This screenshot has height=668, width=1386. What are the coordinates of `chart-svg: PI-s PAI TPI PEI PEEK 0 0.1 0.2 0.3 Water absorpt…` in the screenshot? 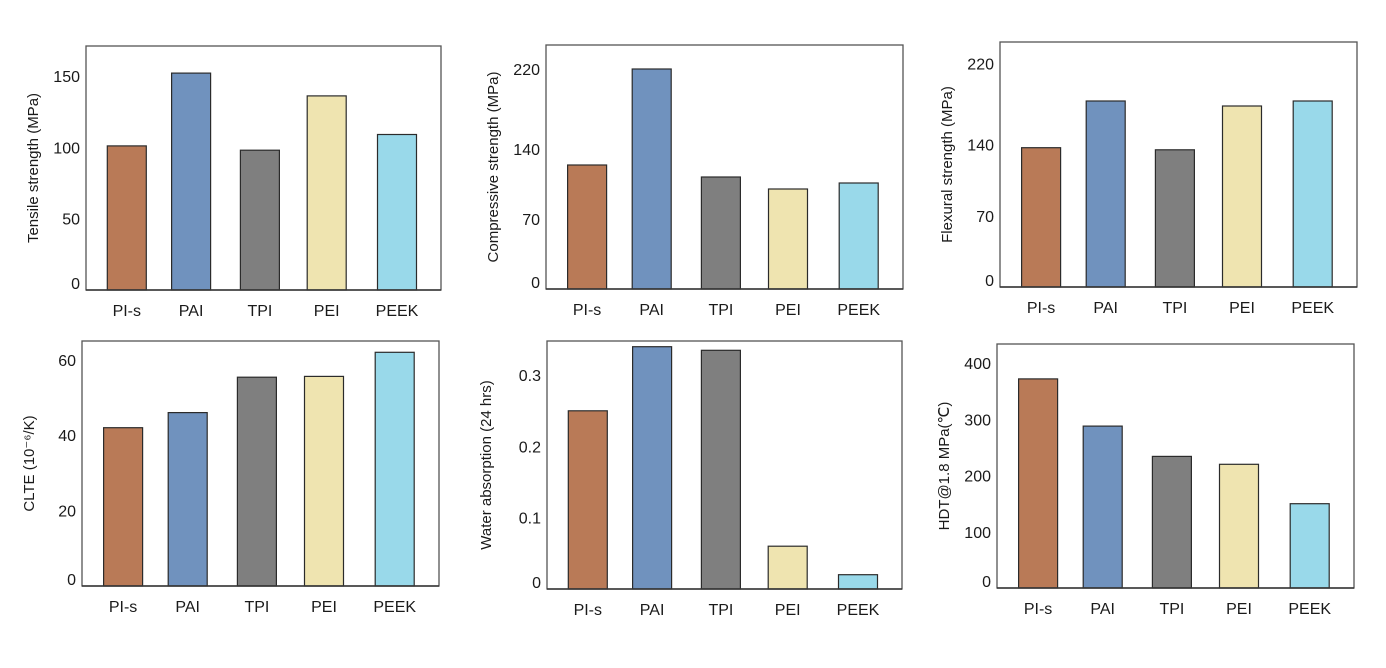 It's located at (690, 479).